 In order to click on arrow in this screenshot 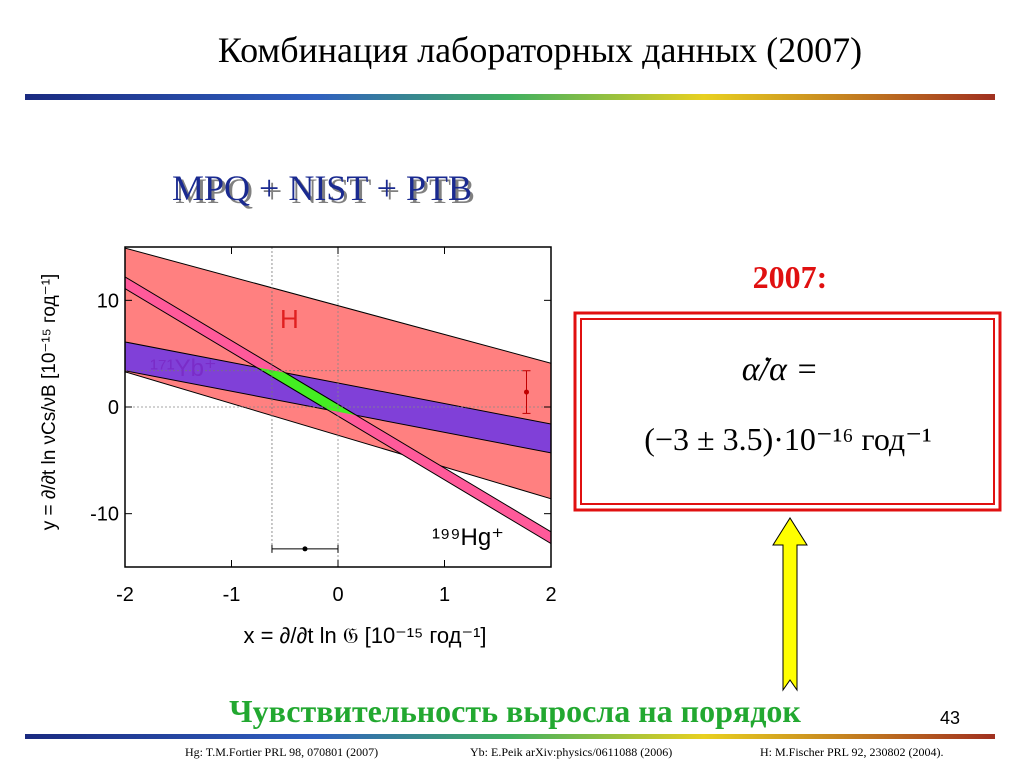, I will do `click(790, 604)`.